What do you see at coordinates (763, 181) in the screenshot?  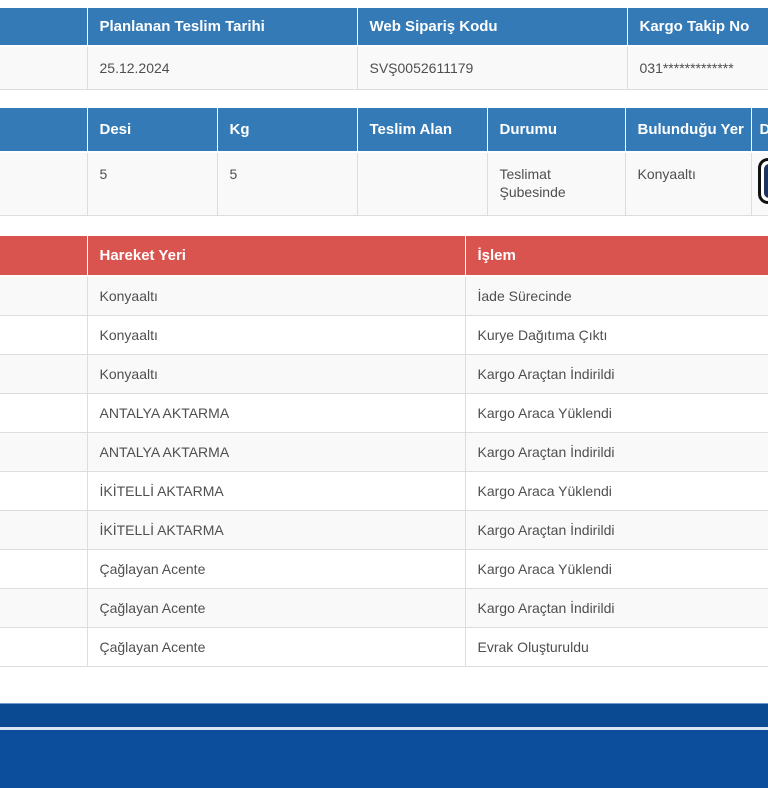 I see `detay-button` at bounding box center [763, 181].